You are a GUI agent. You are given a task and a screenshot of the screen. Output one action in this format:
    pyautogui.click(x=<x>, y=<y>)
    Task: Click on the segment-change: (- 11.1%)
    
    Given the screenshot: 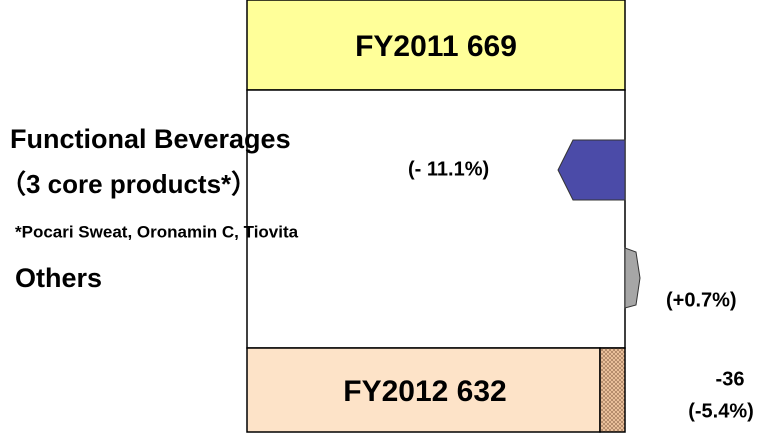 What is the action you would take?
    pyautogui.click(x=448, y=169)
    